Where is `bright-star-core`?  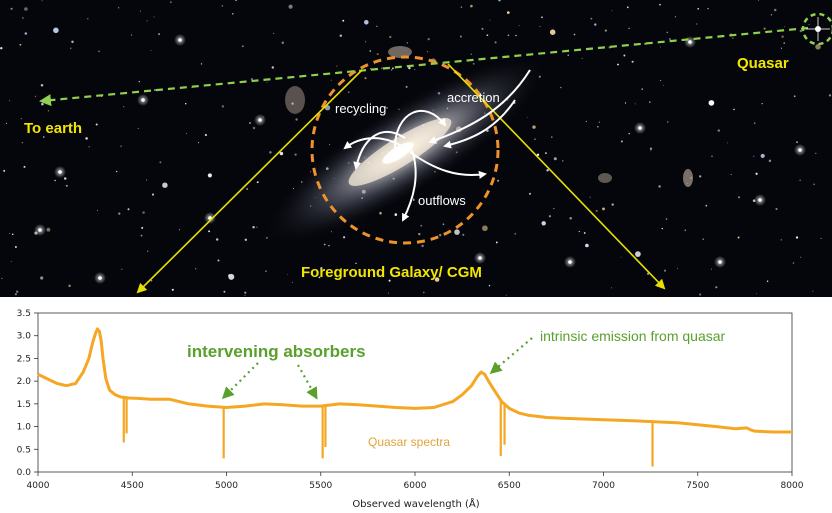 bright-star-core is located at coordinates (180, 40).